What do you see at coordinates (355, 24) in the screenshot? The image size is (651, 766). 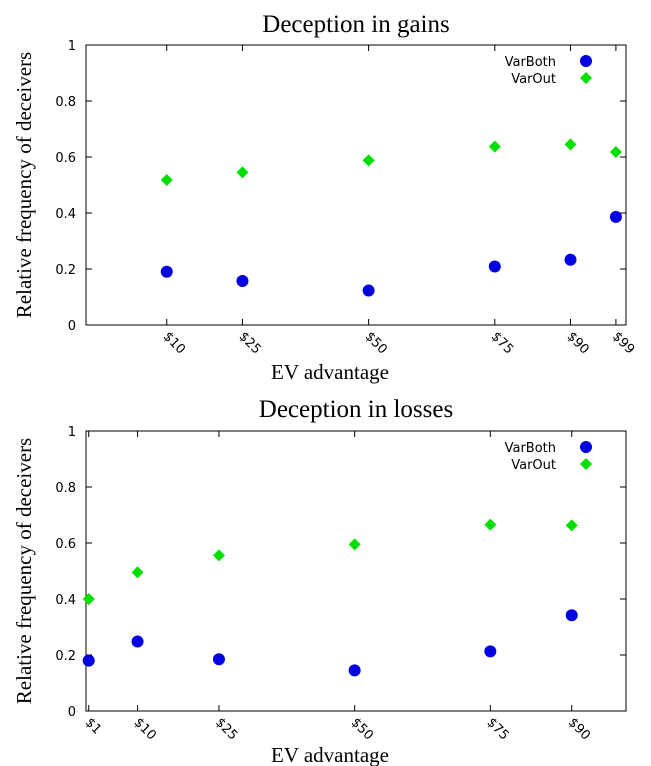 I see `chart-title: Deception in gains` at bounding box center [355, 24].